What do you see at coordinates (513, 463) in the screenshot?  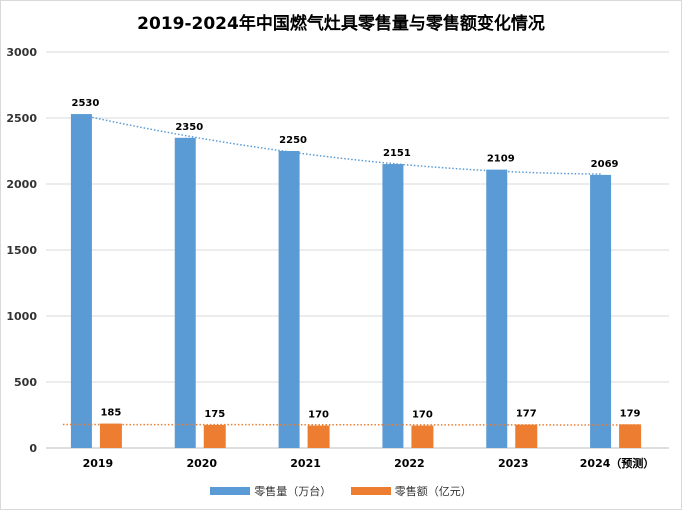 I see `x-tick-label: 2023` at bounding box center [513, 463].